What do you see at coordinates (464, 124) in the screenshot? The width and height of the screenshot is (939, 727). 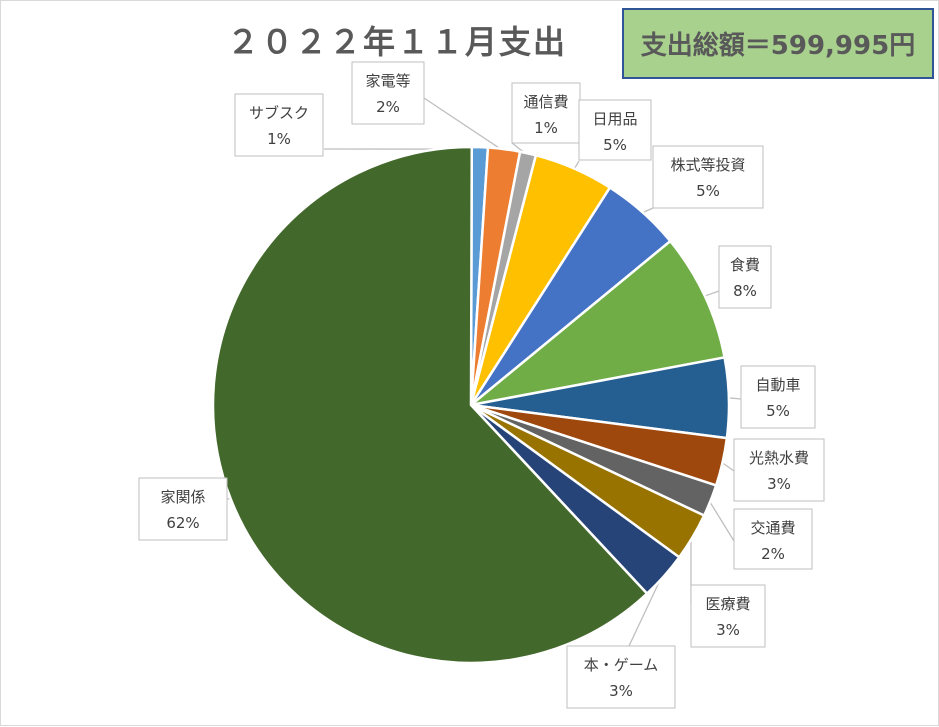 I see `leader-line-appliances` at bounding box center [464, 124].